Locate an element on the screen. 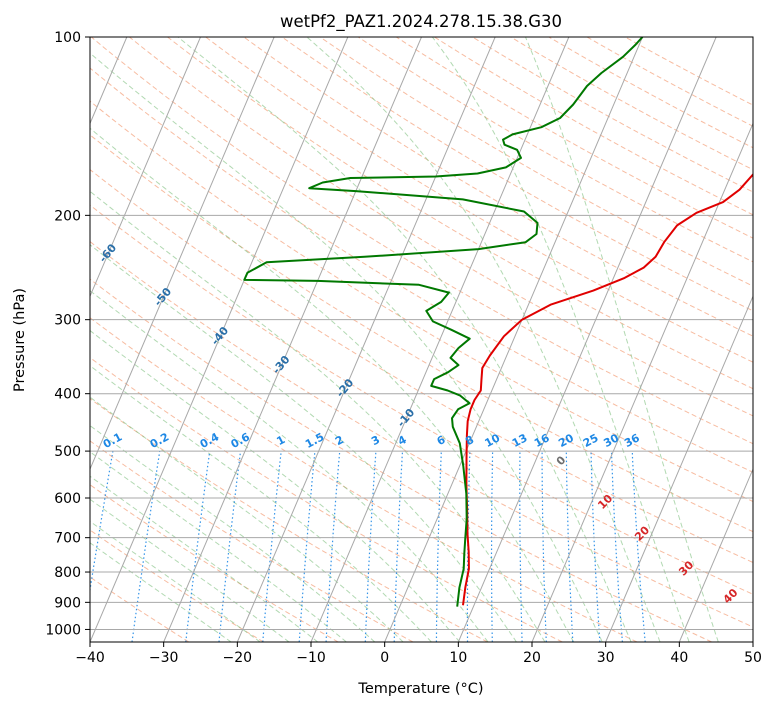 The width and height of the screenshot is (775, 708). mixing-ratio-label: 30 is located at coordinates (611, 440).